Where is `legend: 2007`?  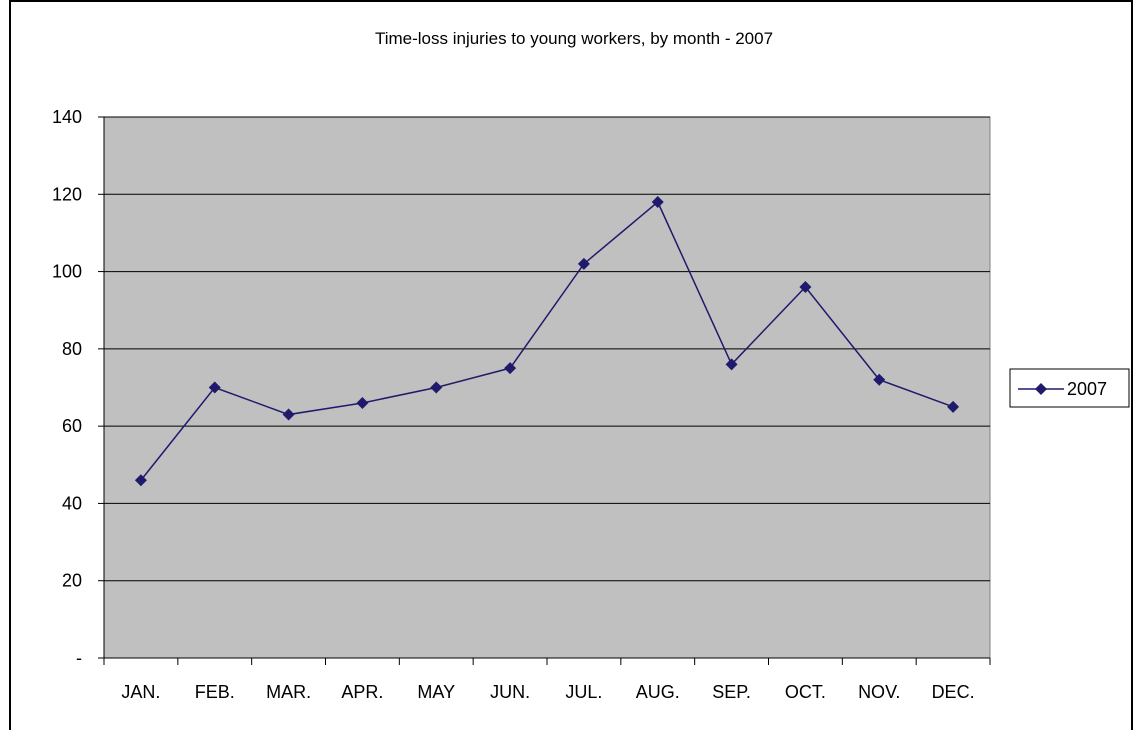 legend: 2007 is located at coordinates (1069, 388).